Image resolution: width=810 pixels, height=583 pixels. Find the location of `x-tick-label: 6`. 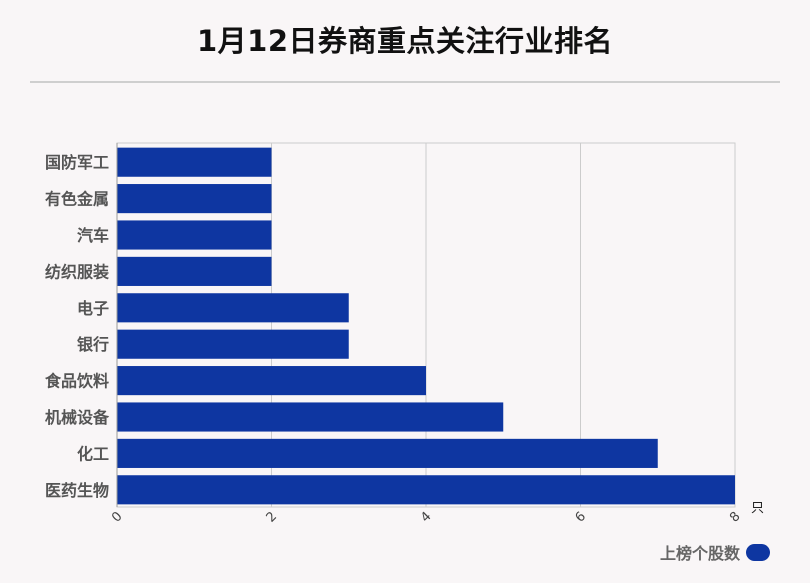

x-tick-label: 6 is located at coordinates (581, 517).